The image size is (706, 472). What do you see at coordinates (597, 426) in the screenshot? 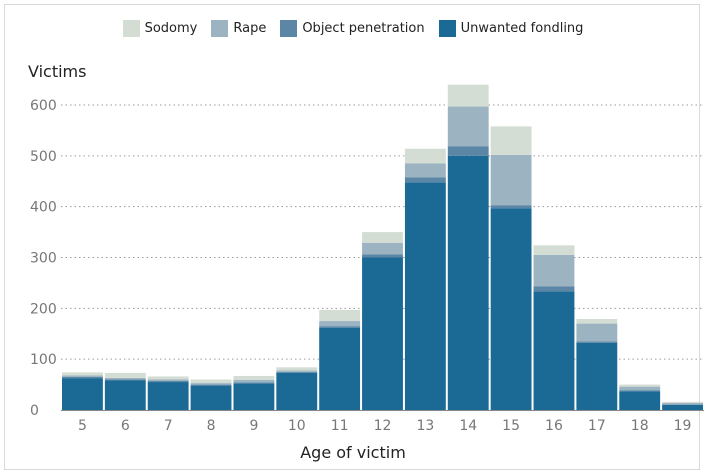
I see `x-tick-label-17: 17` at bounding box center [597, 426].